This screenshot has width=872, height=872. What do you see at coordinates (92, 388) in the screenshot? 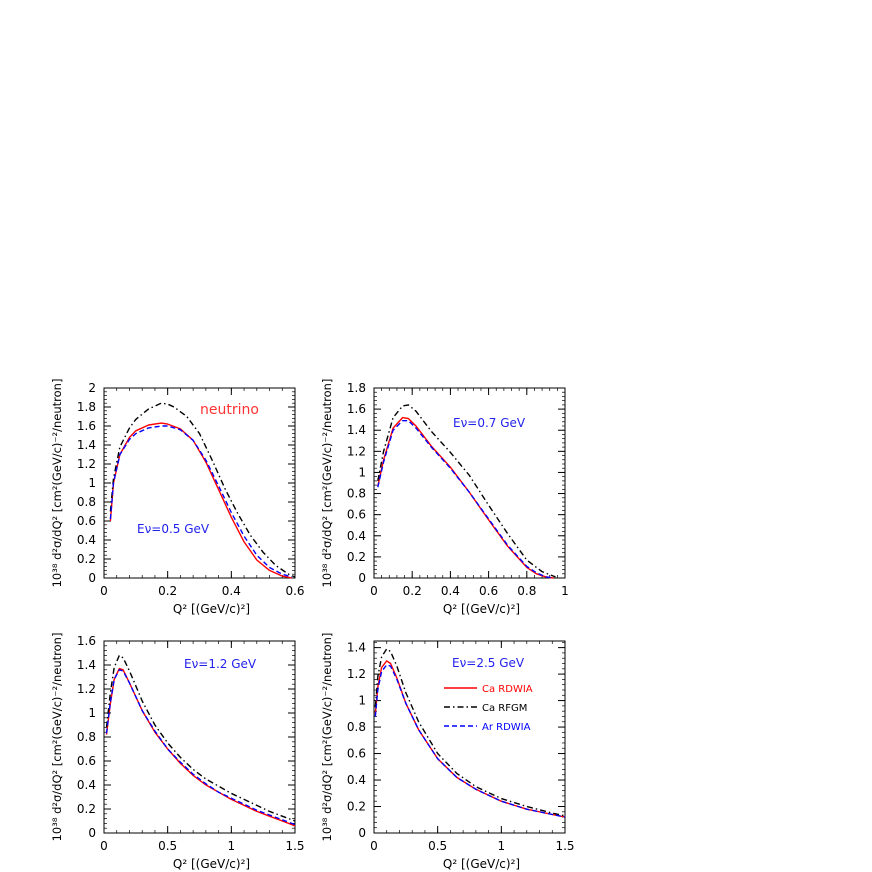
I see `y-tick-label: 2` at bounding box center [92, 388].